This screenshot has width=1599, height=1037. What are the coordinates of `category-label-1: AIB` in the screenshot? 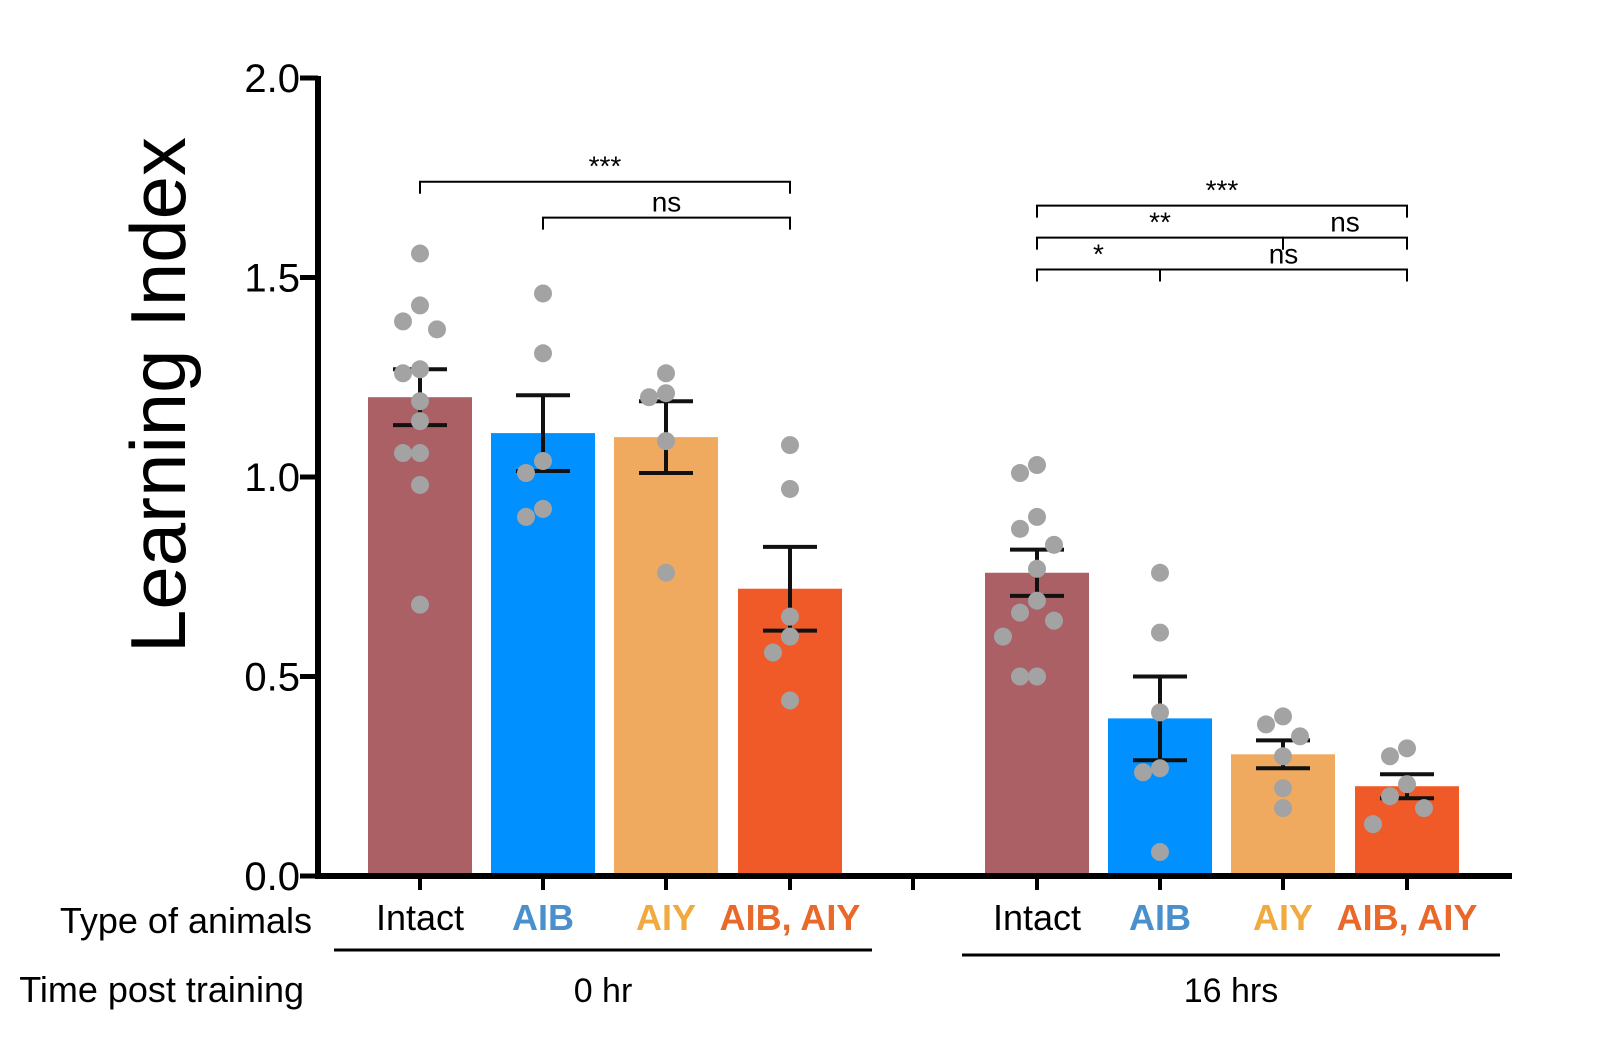 It's located at (543, 917).